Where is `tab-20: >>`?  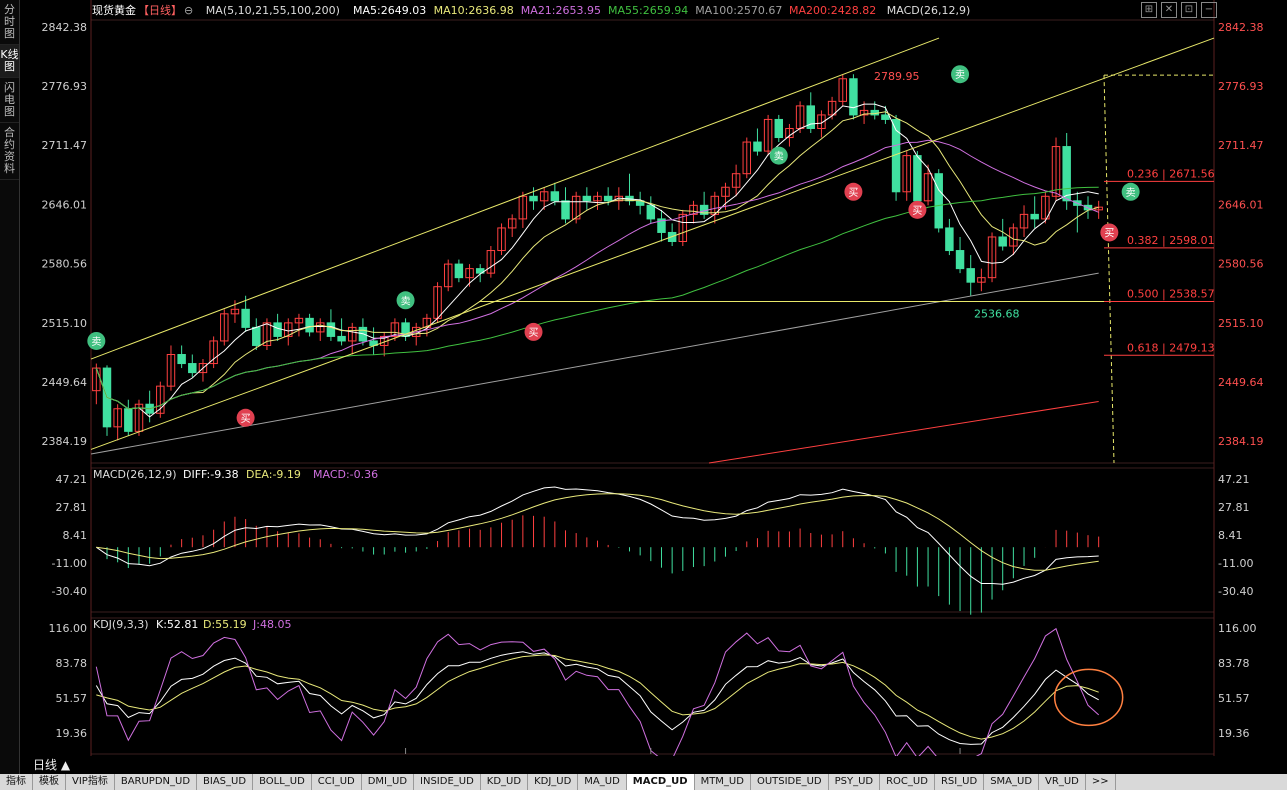 tab-20: >> is located at coordinates (1101, 782).